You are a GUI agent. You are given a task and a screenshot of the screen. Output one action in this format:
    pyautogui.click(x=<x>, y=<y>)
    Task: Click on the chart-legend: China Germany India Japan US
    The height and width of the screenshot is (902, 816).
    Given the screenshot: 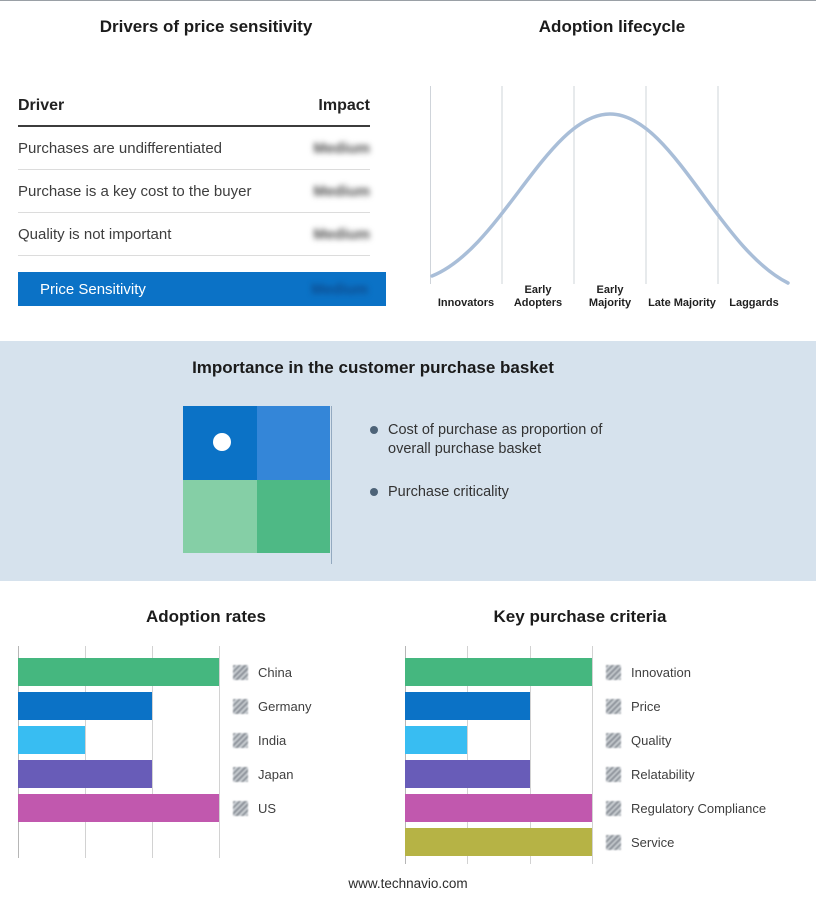 What is the action you would take?
    pyautogui.click(x=272, y=752)
    